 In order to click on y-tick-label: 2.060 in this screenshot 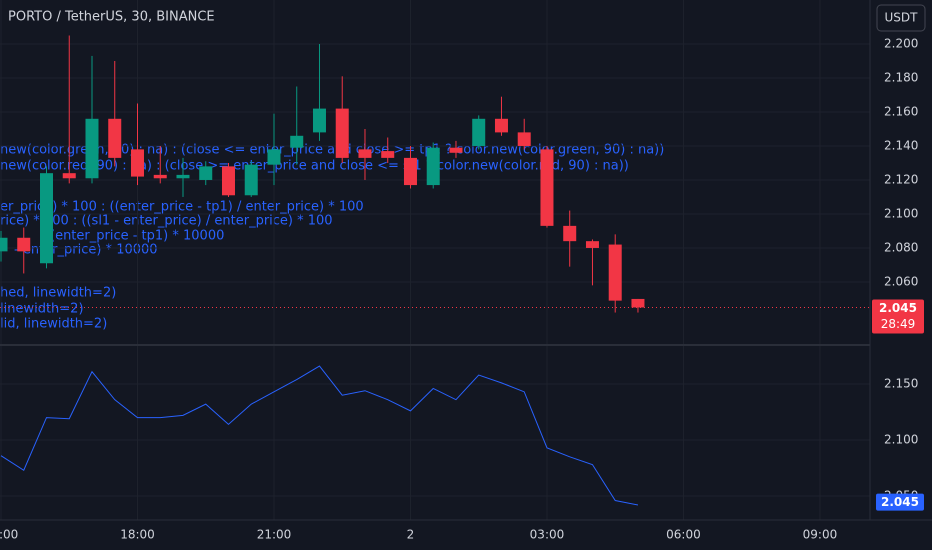, I will do `click(901, 281)`.